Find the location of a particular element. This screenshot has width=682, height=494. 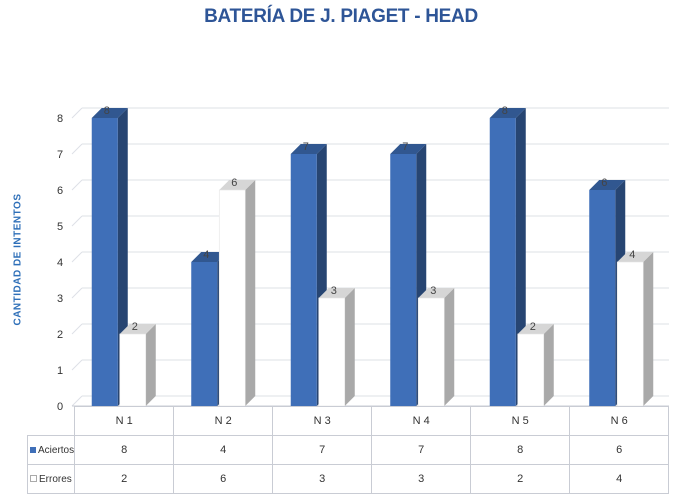

legend-entry-aciertos: Aciertos is located at coordinates (51, 450).